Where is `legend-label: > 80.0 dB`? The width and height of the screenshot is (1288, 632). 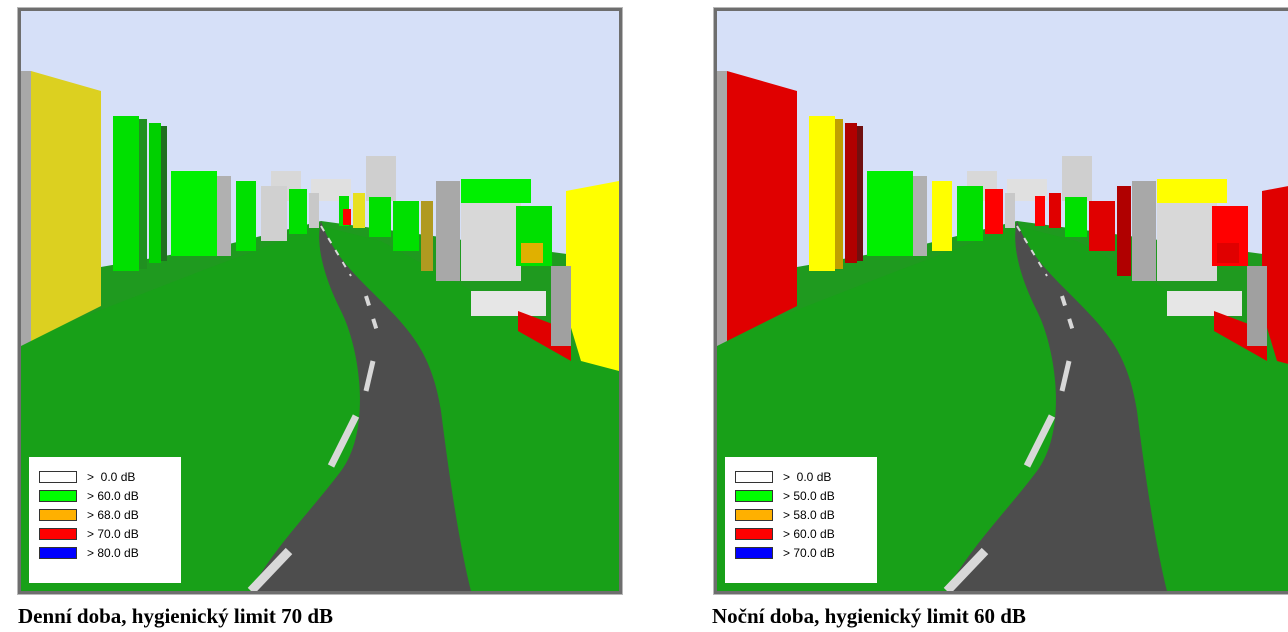 legend-label: > 80.0 dB is located at coordinates (113, 552).